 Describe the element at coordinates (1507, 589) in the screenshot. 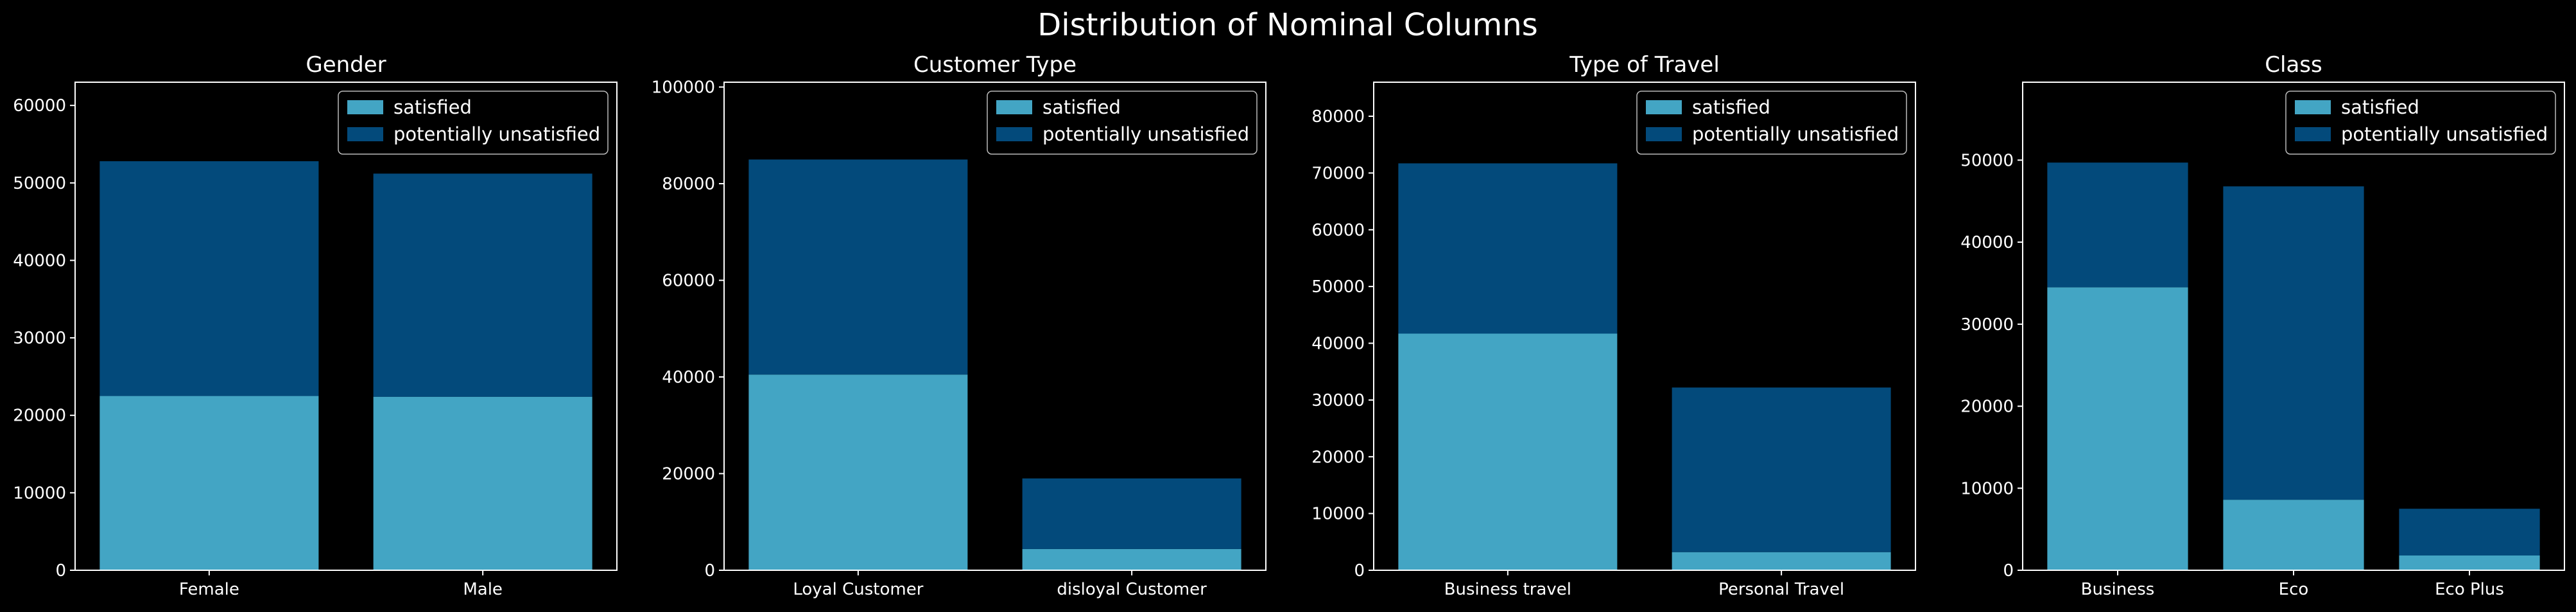

I see `x-tick-label: Business travel` at that location.